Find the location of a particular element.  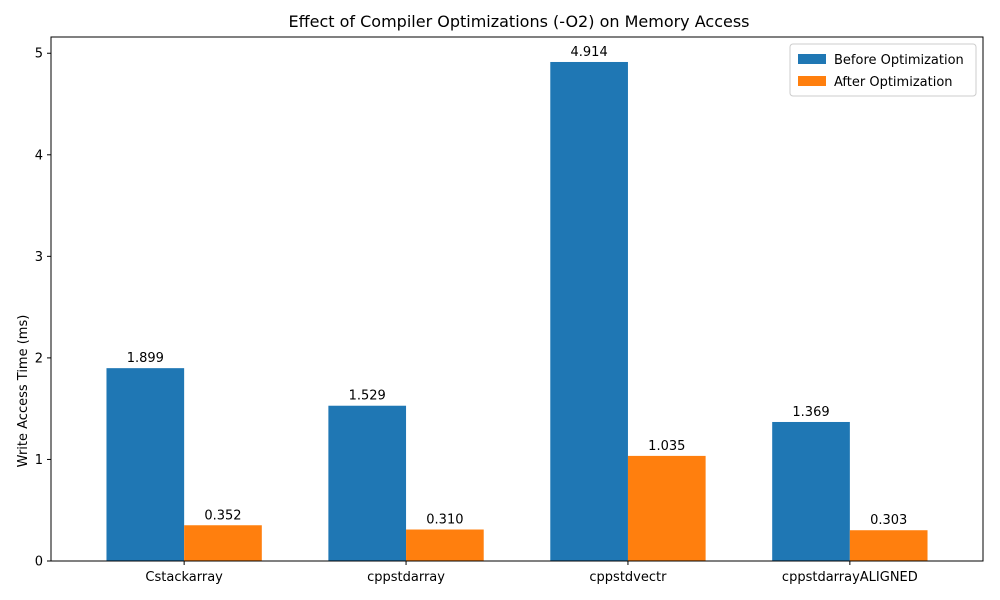

legend-label: After Optimization is located at coordinates (893, 82).